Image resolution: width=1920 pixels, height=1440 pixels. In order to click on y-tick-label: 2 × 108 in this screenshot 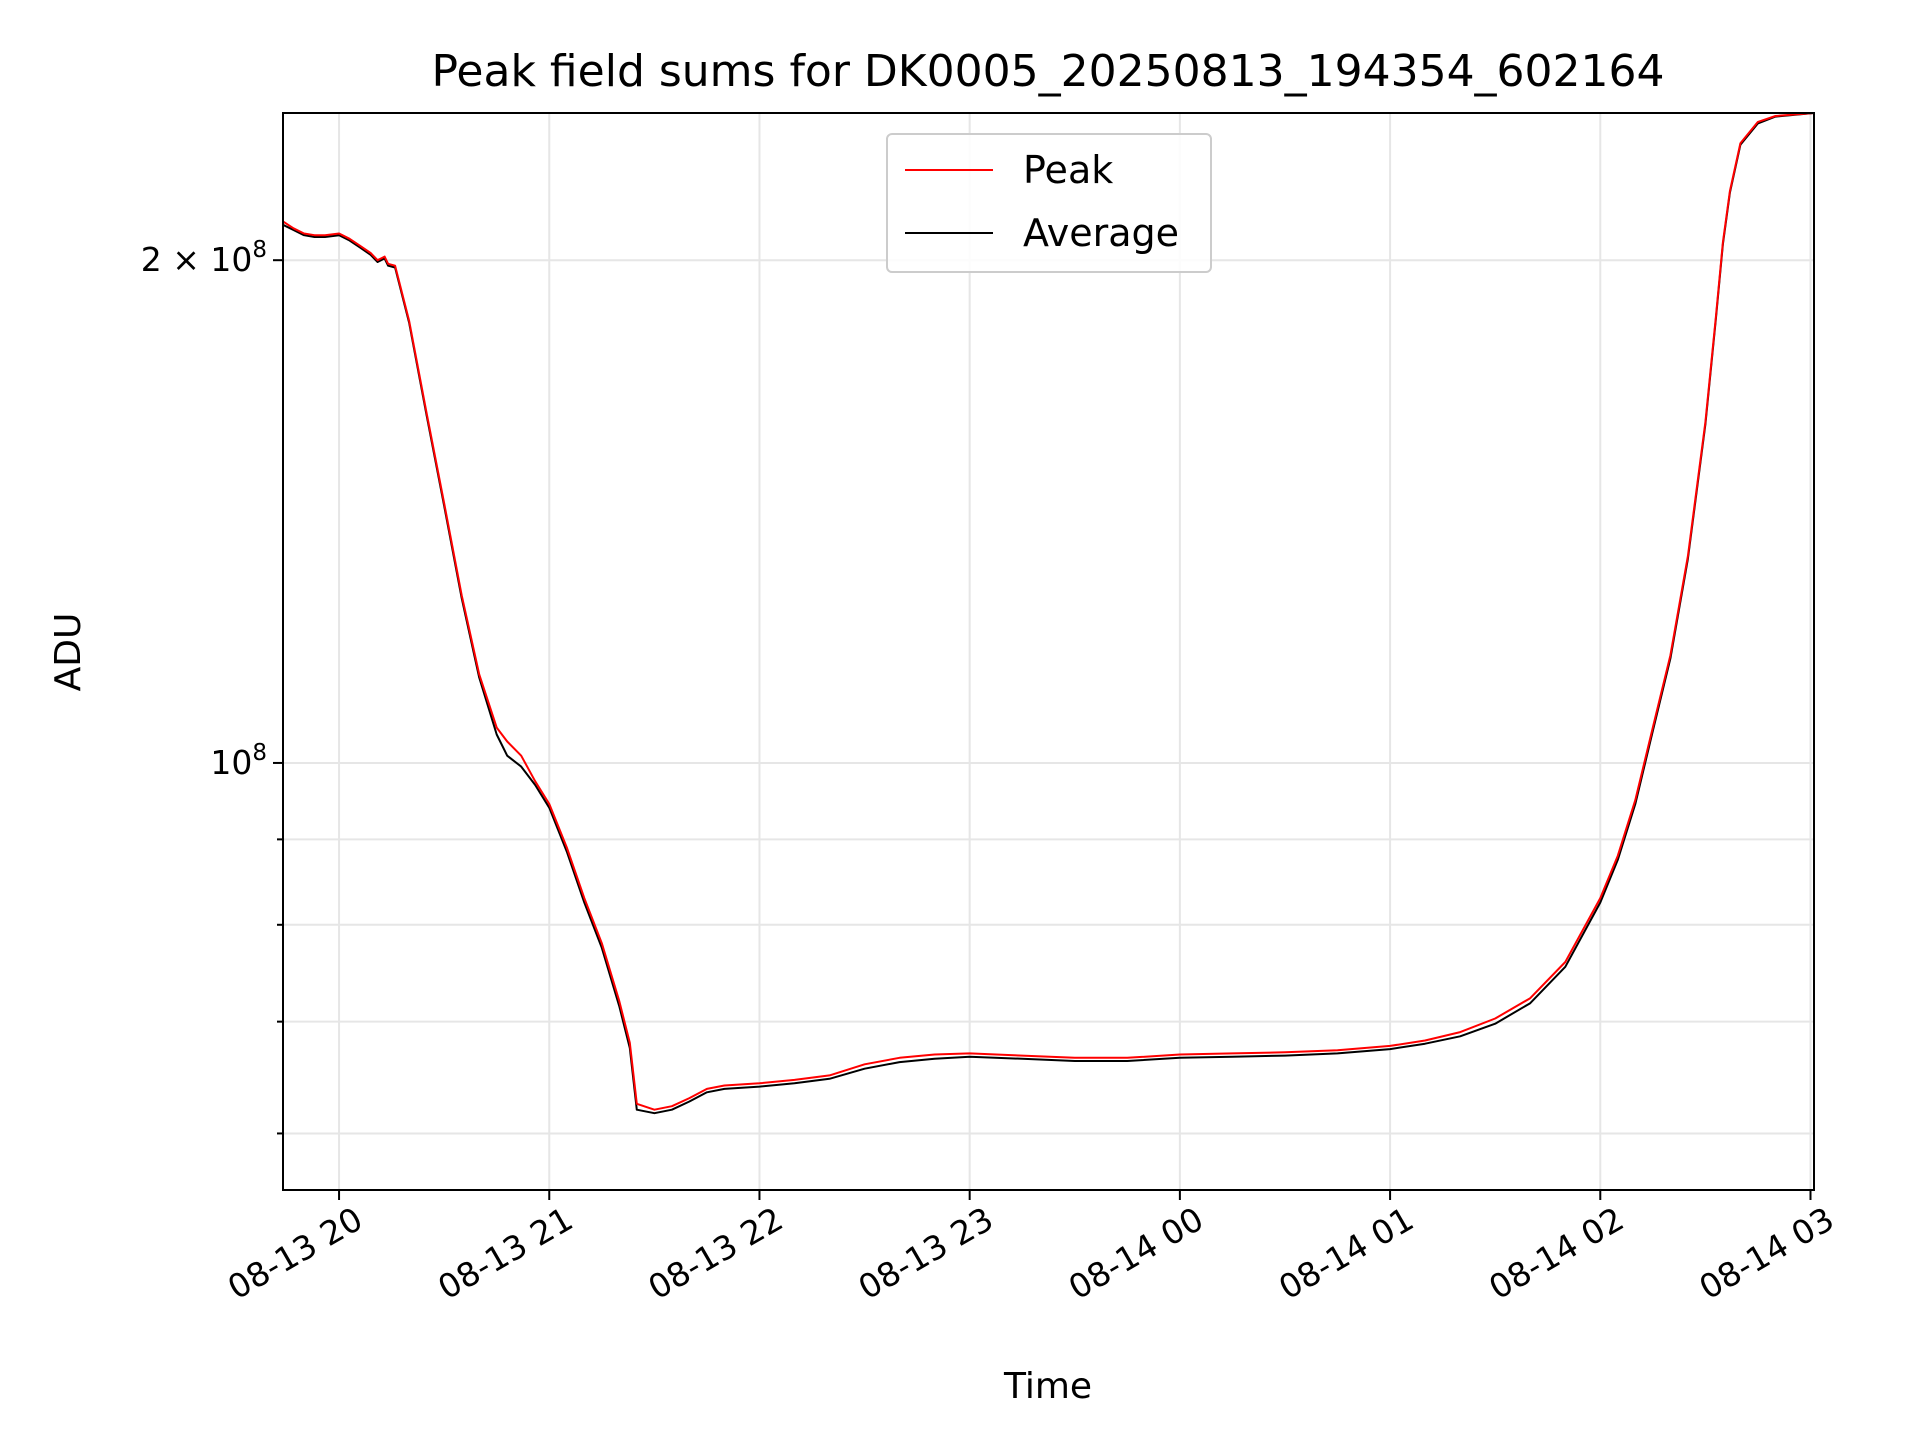, I will do `click(204, 258)`.